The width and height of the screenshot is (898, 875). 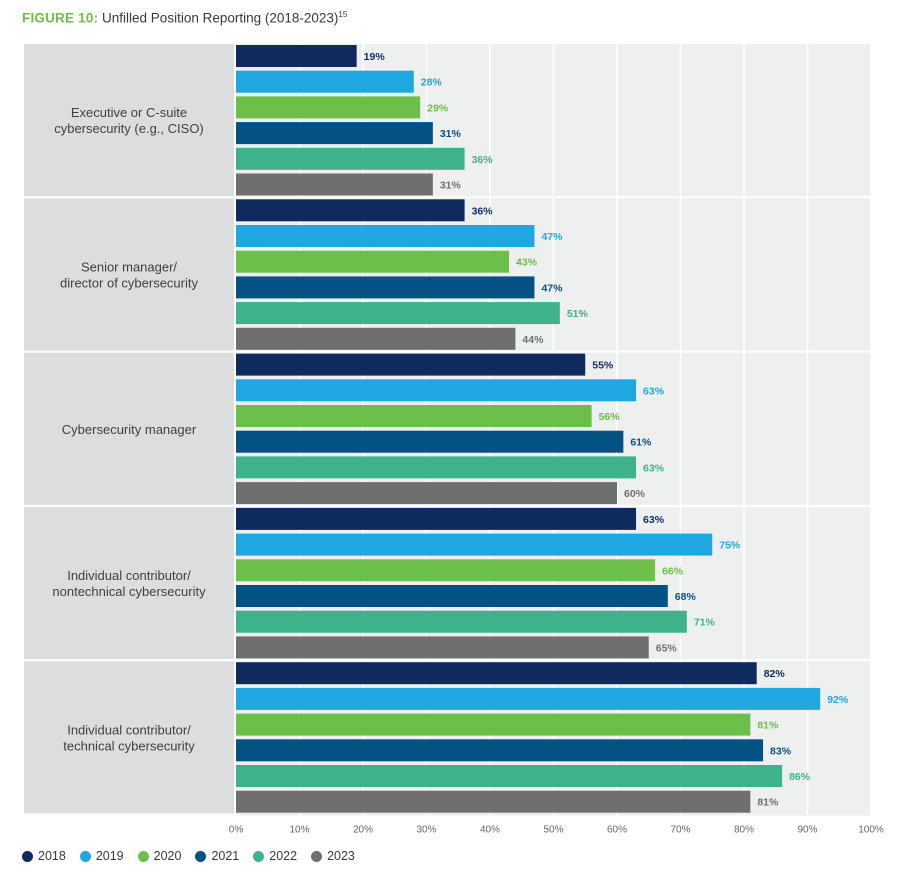 I want to click on footnote-marker: 15, so click(x=343, y=14).